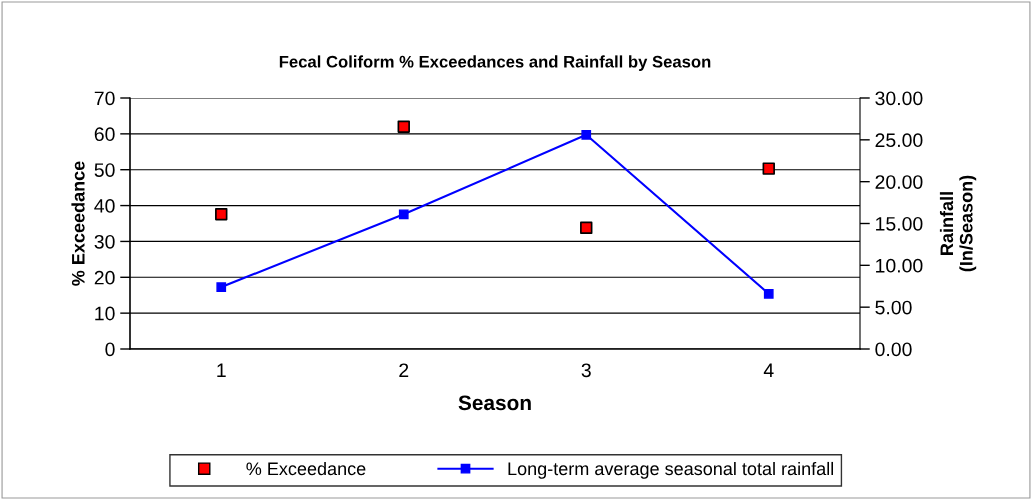  What do you see at coordinates (893, 307) in the screenshot?
I see `y2-tick-label: 5.00` at bounding box center [893, 307].